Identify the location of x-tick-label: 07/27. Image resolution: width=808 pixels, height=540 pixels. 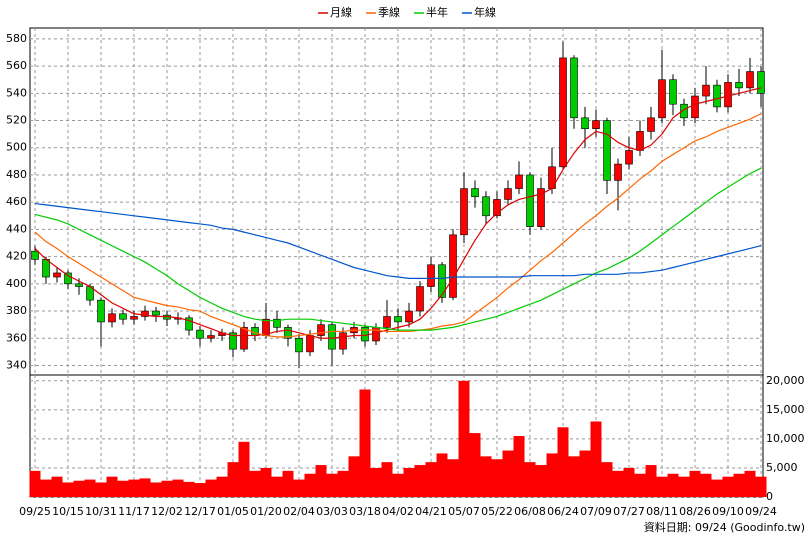
(629, 511).